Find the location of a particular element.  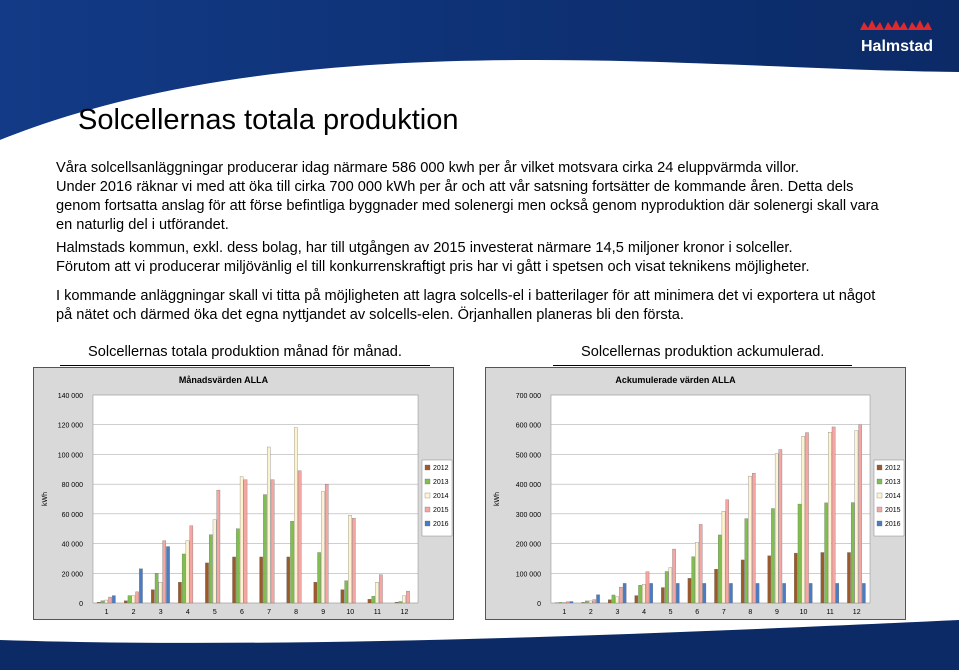

x-tick-label: 9 is located at coordinates (323, 612).